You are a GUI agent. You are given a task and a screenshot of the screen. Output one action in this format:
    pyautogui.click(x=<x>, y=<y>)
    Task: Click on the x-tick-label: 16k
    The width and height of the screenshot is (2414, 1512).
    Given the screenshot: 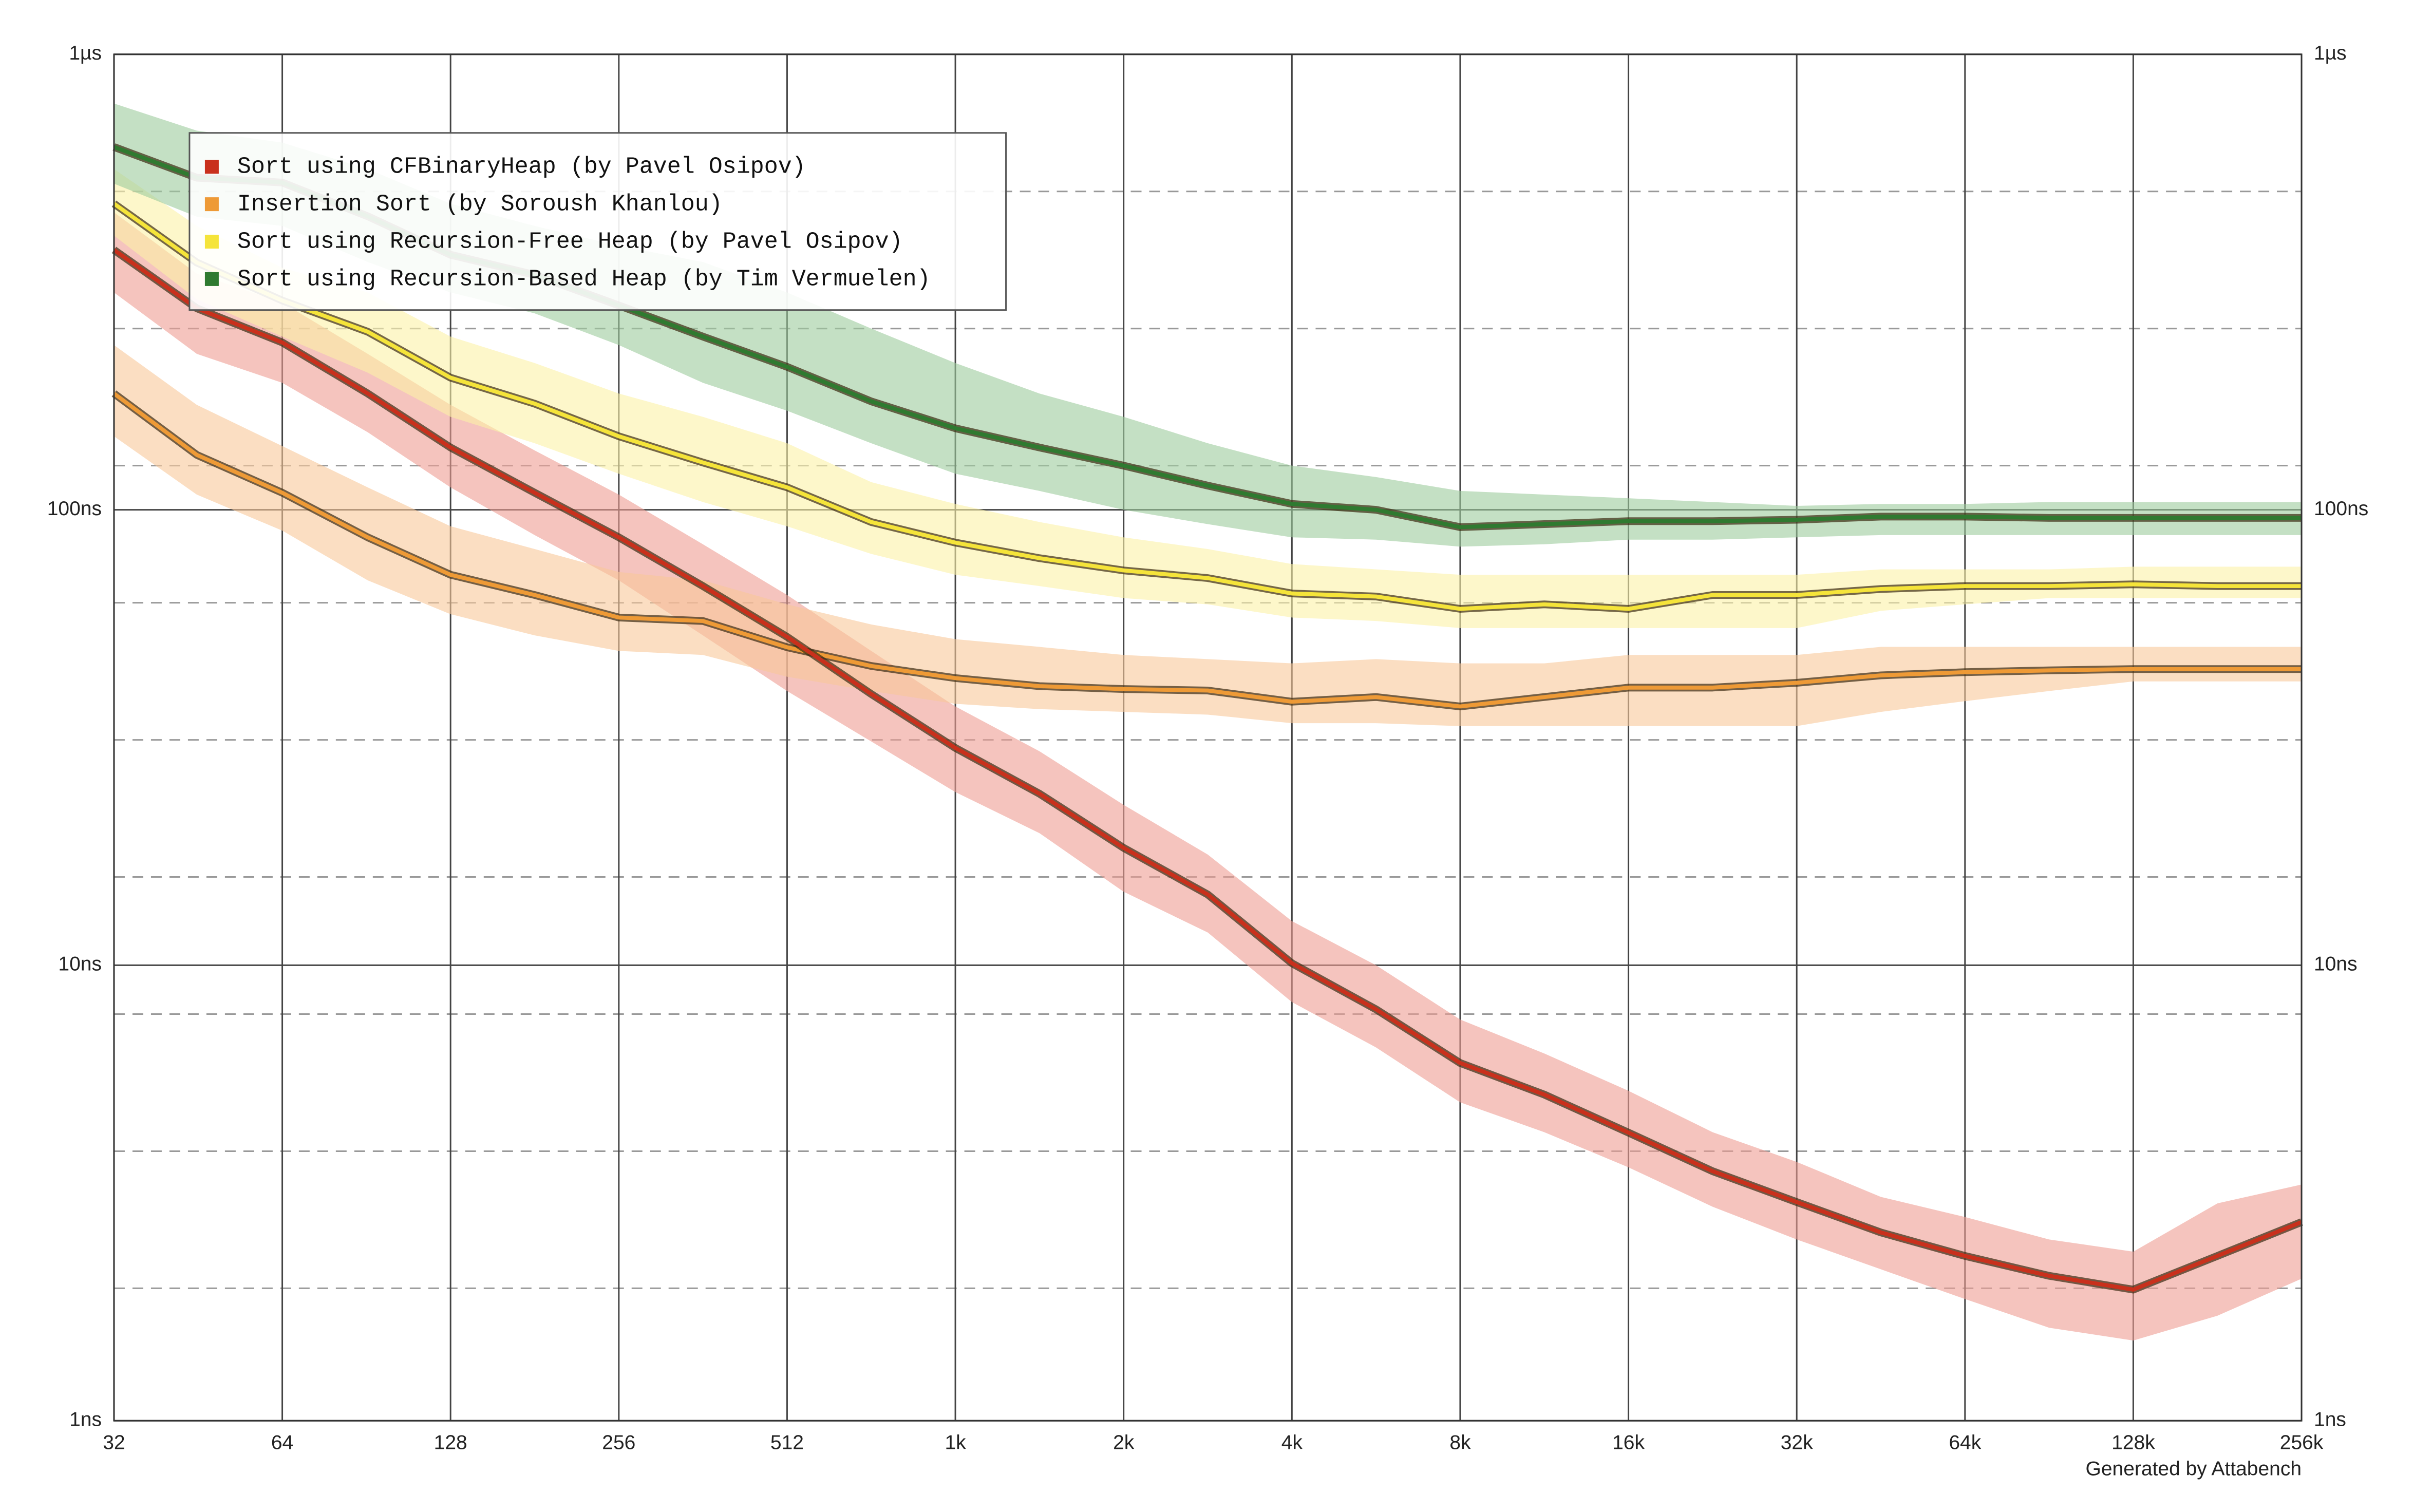 What is the action you would take?
    pyautogui.click(x=1628, y=1443)
    